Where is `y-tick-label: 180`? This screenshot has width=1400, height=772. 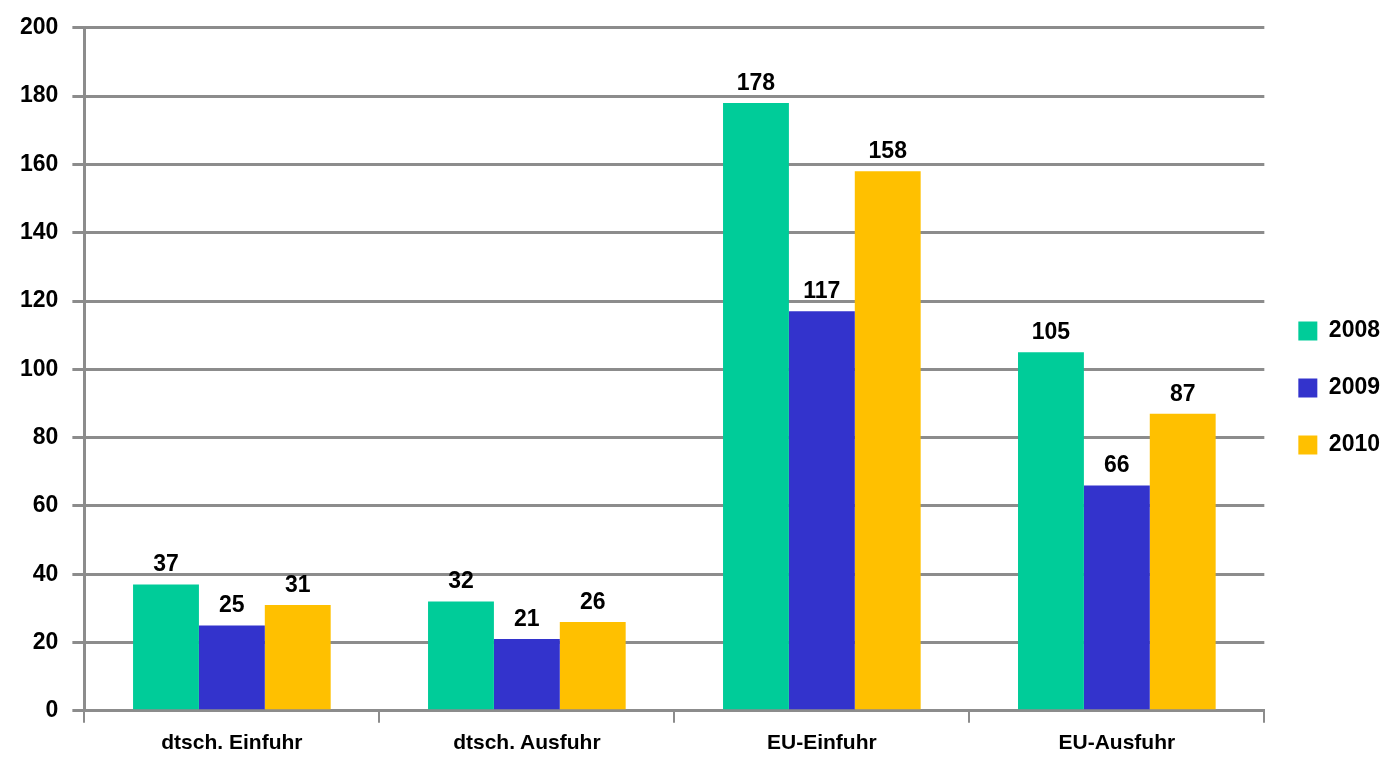 y-tick-label: 180 is located at coordinates (39, 94).